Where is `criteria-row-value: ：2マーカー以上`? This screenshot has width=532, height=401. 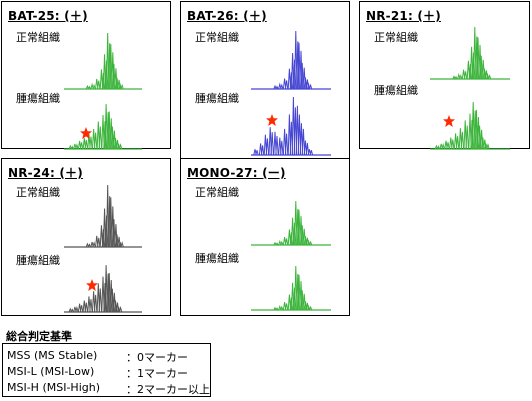 criteria-row-value: ：2マーカー以上 is located at coordinates (168, 389).